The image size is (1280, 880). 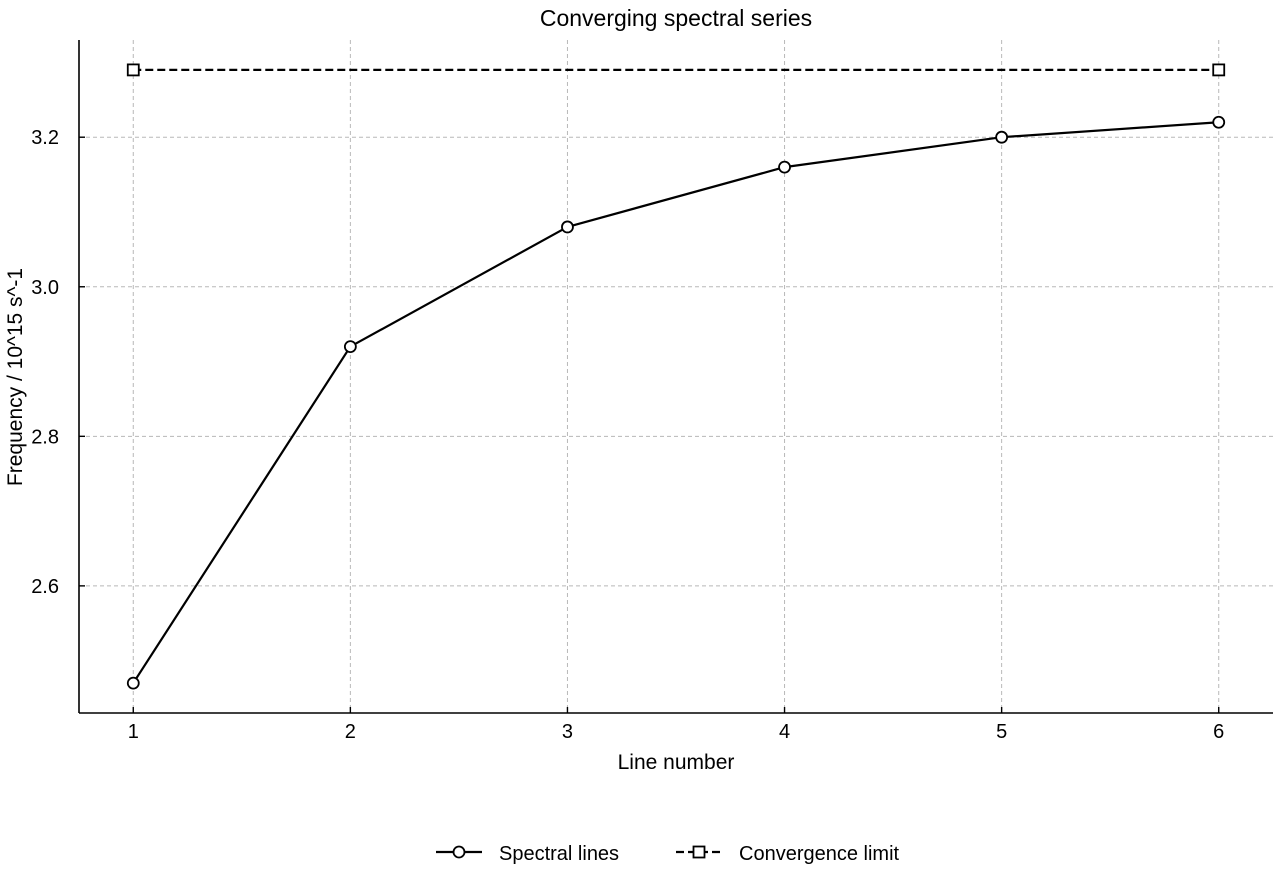 What do you see at coordinates (15, 377) in the screenshot?
I see `y-axis-label: Frequency / 10^15 s^-1` at bounding box center [15, 377].